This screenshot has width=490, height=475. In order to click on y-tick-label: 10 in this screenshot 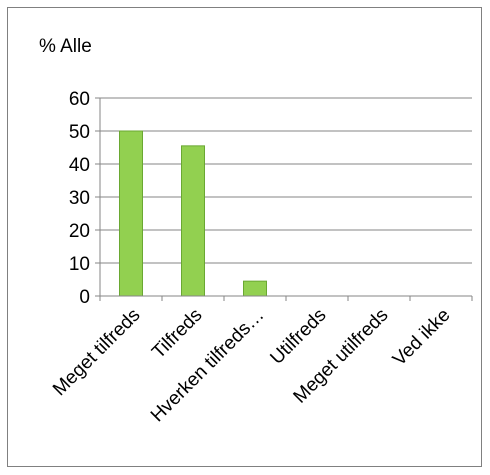, I will do `click(79, 264)`.